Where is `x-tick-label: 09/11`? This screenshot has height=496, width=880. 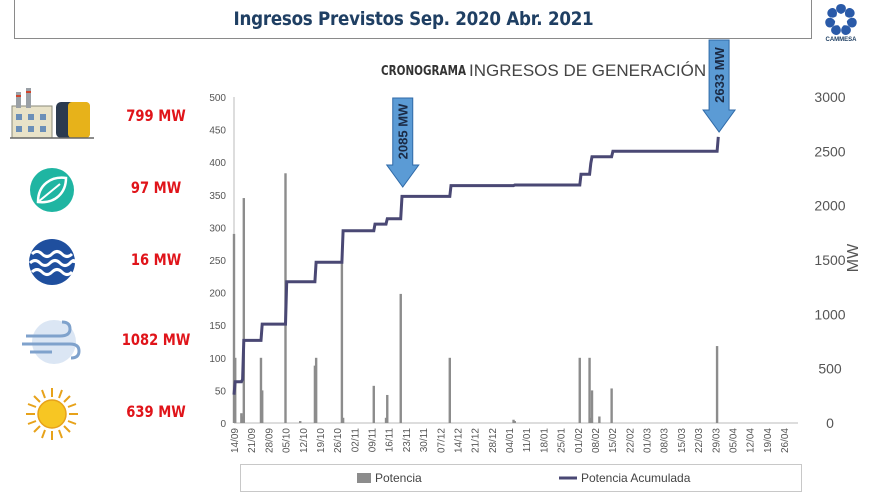 x-tick-label: 09/11 is located at coordinates (373, 440).